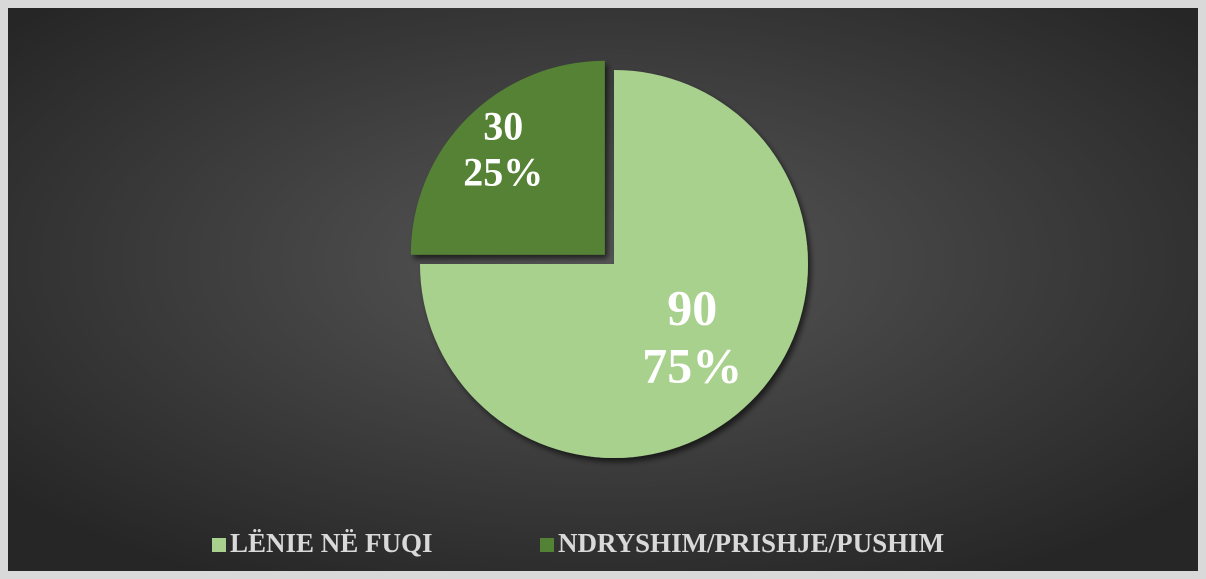  I want to click on percentage-label: 25%, so click(503, 172).